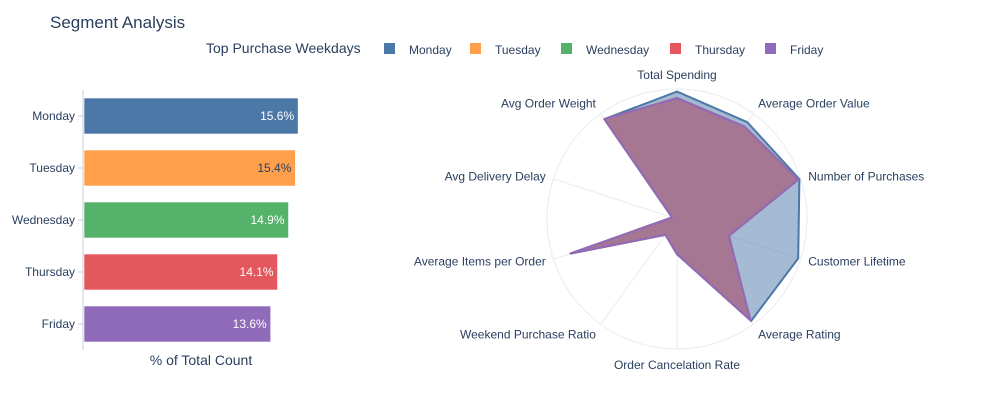  Describe the element at coordinates (615, 199) in the screenshot. I see `radar-spoke-avg-delivery-delay` at that location.